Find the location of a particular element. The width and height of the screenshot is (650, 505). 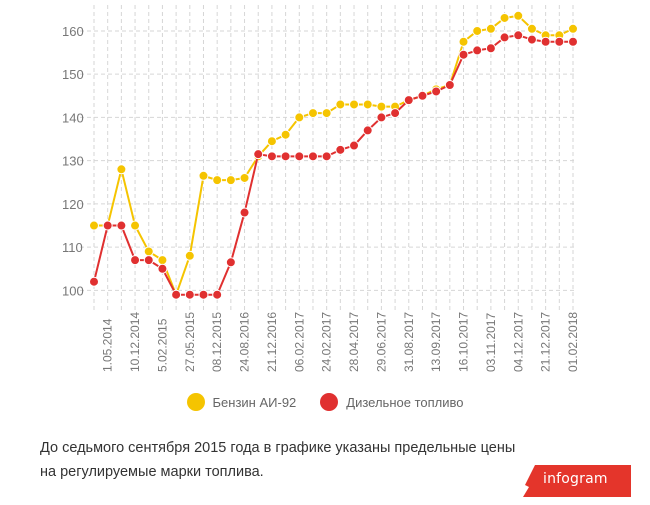

x-tick-label: 1.05.2014 is located at coordinates (108, 345).